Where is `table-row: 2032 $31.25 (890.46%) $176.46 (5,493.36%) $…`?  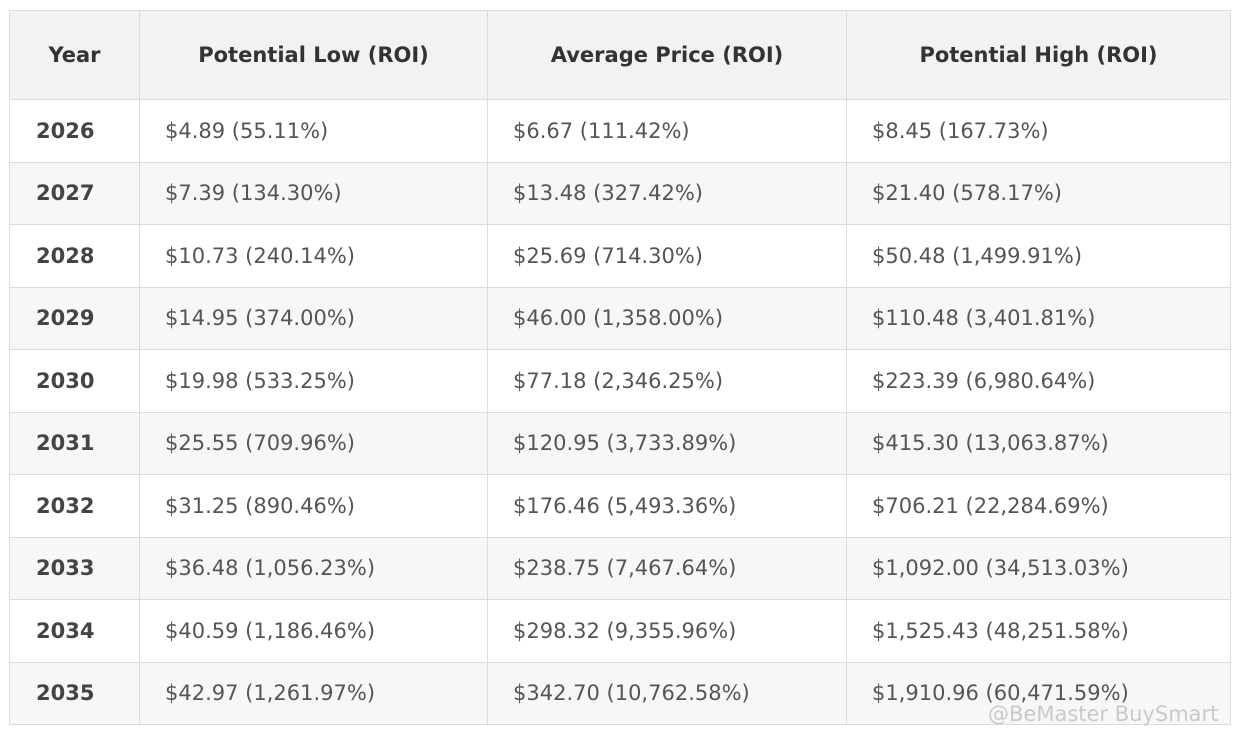 table-row: 2032 $31.25 (890.46%) $176.46 (5,493.36%) $… is located at coordinates (620, 506).